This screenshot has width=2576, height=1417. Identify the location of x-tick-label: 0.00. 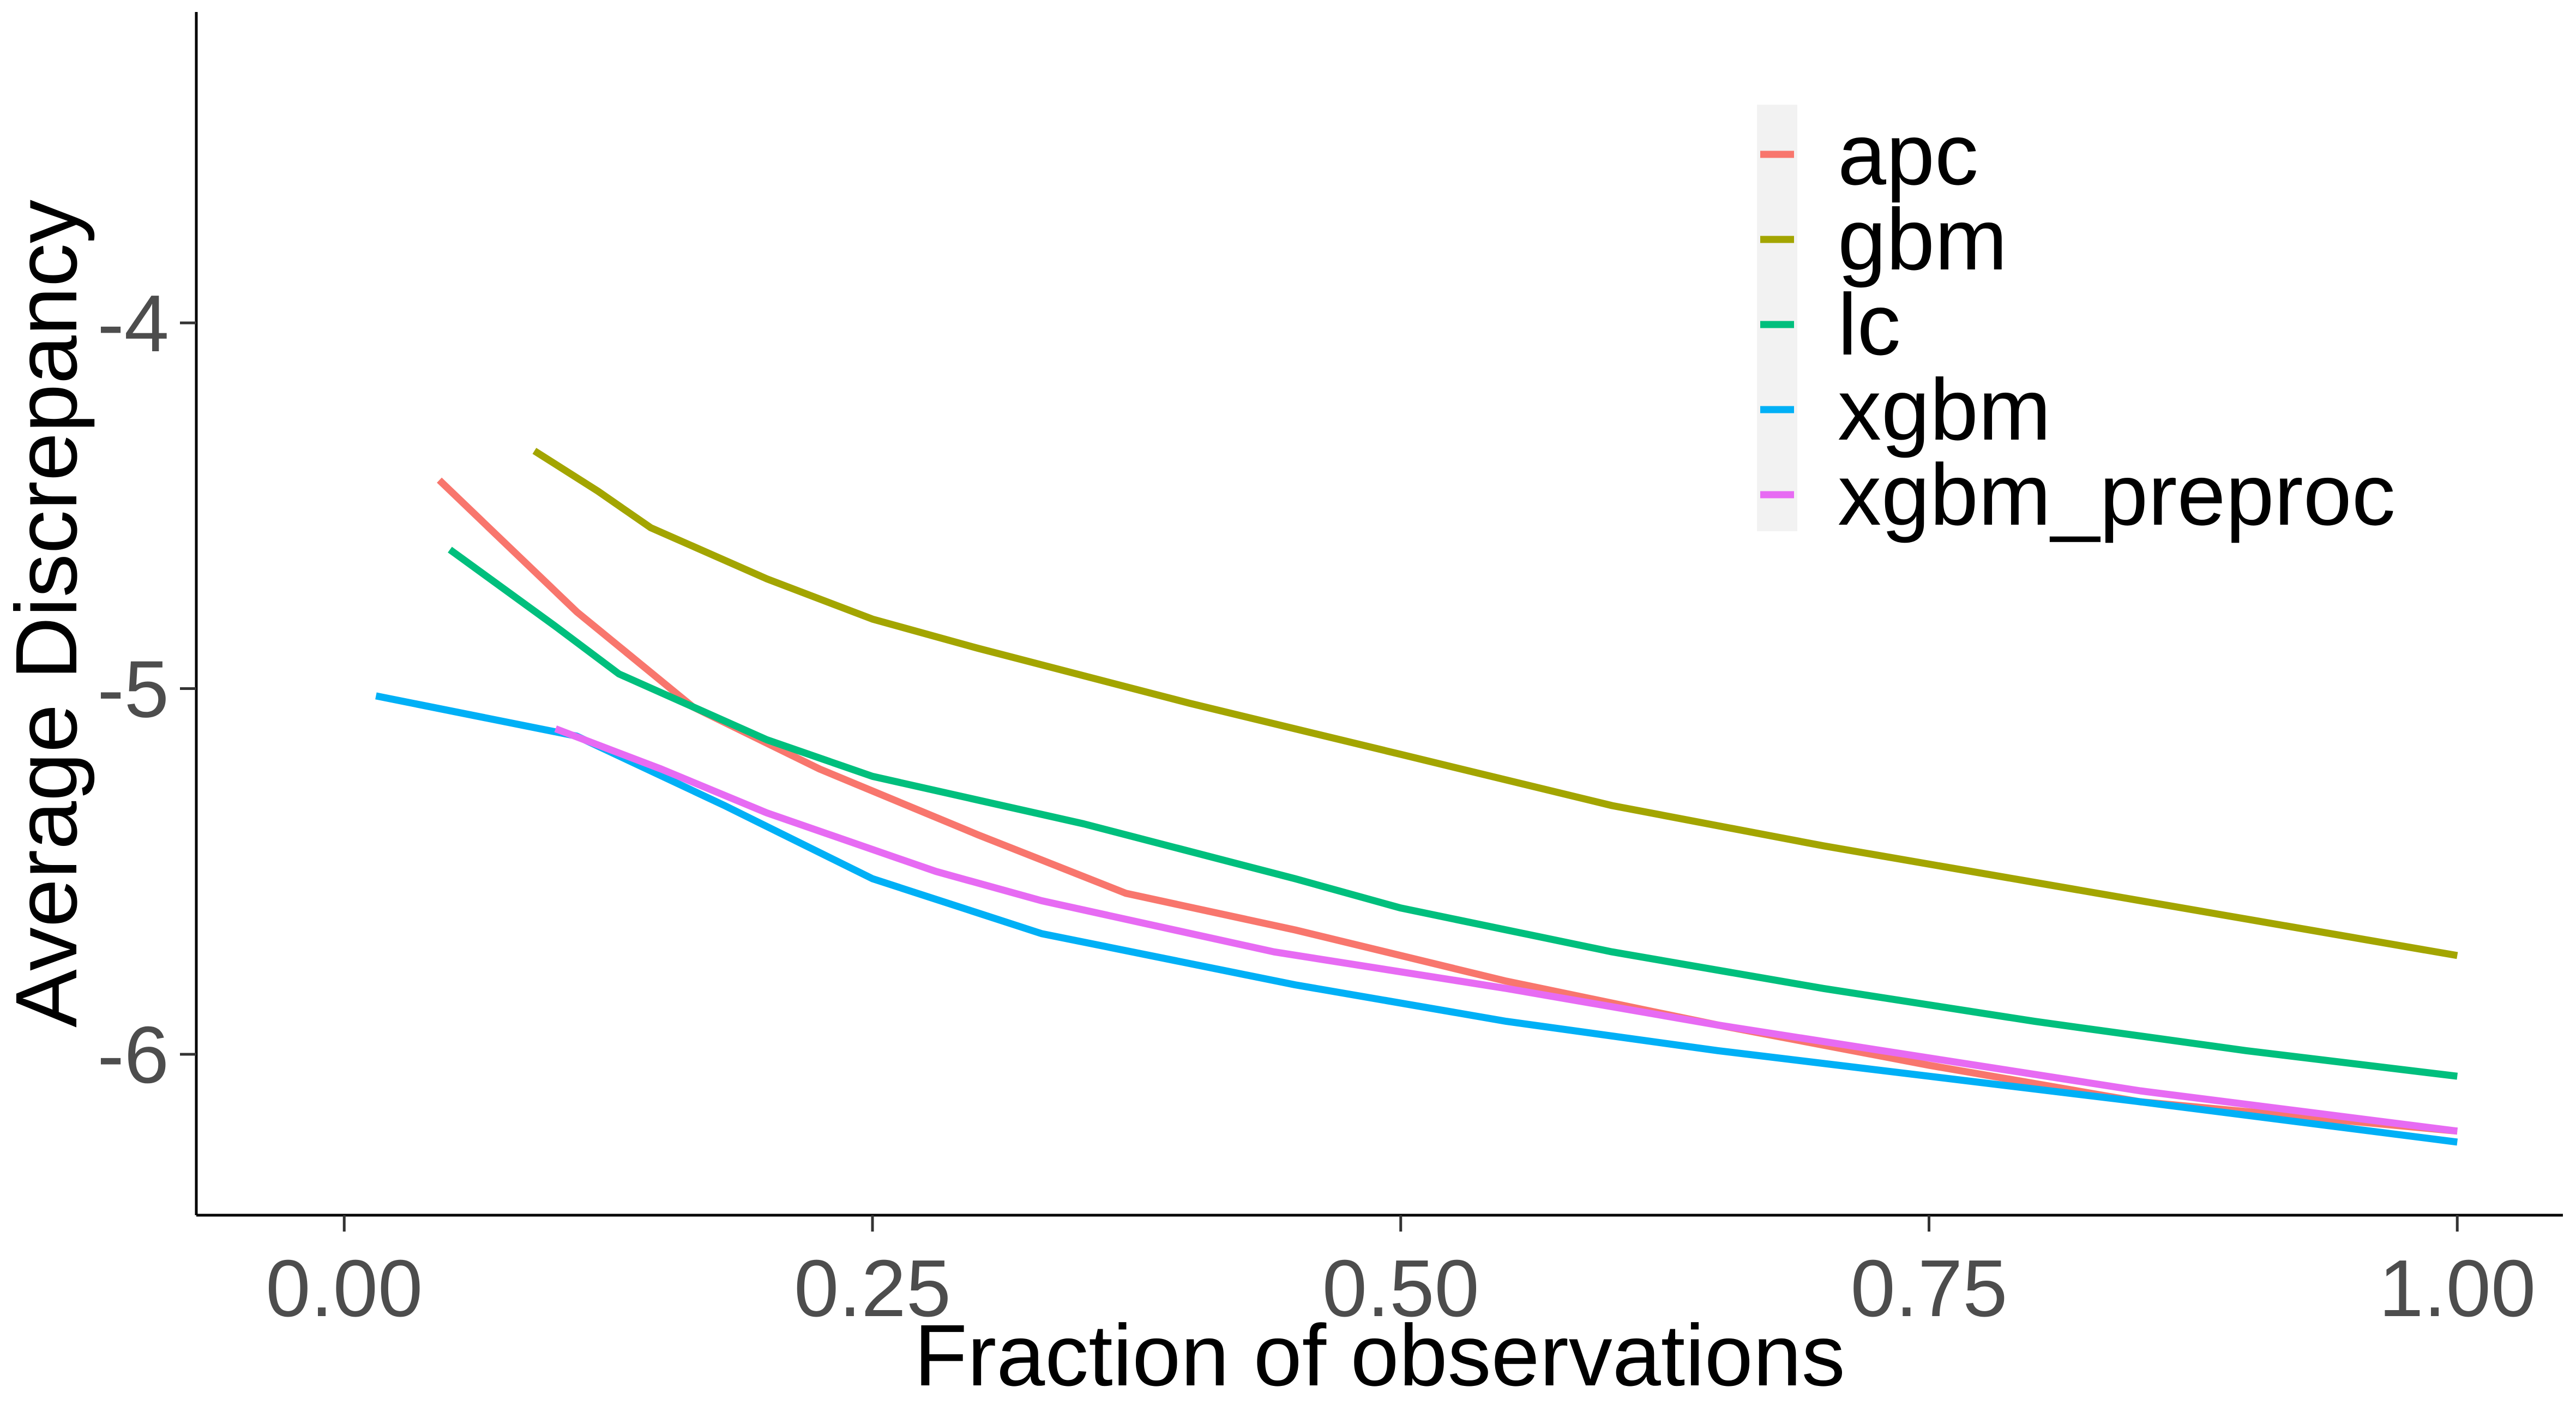
(344, 1289).